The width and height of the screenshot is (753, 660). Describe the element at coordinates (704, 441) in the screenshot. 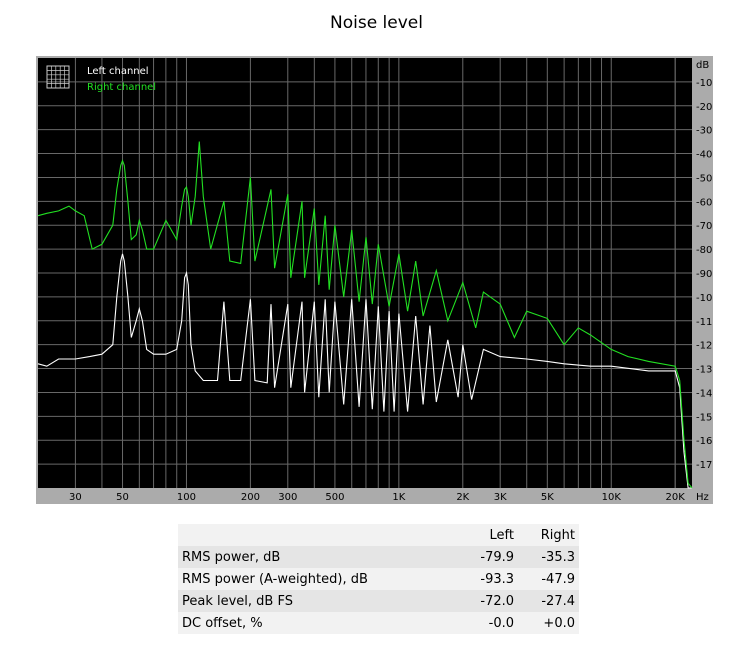

I see `y-tick-label: -160` at that location.